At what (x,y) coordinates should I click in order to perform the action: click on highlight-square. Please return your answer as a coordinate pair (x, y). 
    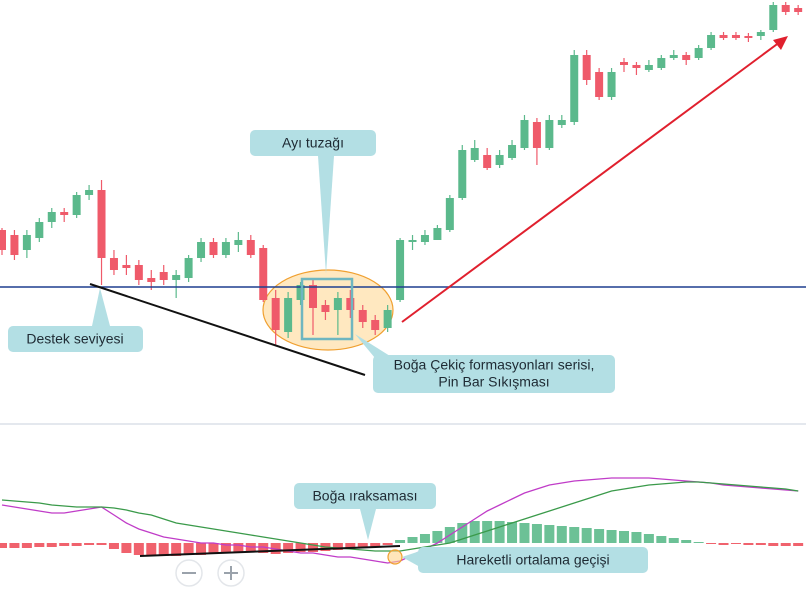
    Looking at the image, I should click on (327, 309).